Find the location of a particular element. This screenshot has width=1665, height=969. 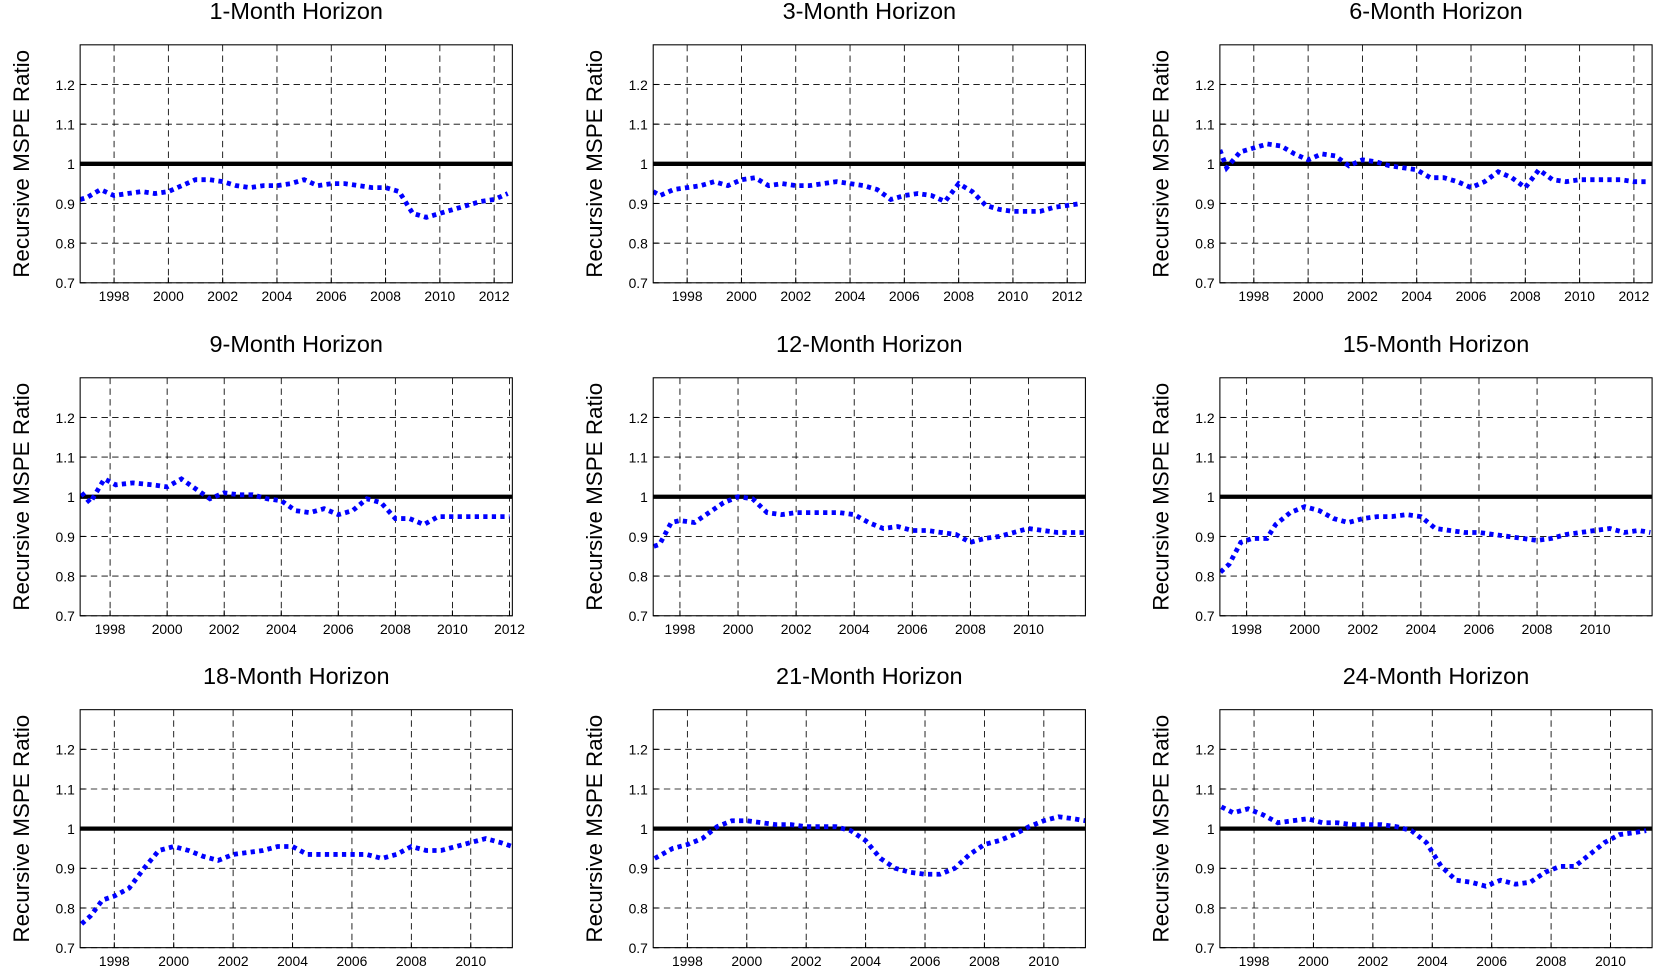

chart-title: 1-Month Horizon is located at coordinates (295, 12).